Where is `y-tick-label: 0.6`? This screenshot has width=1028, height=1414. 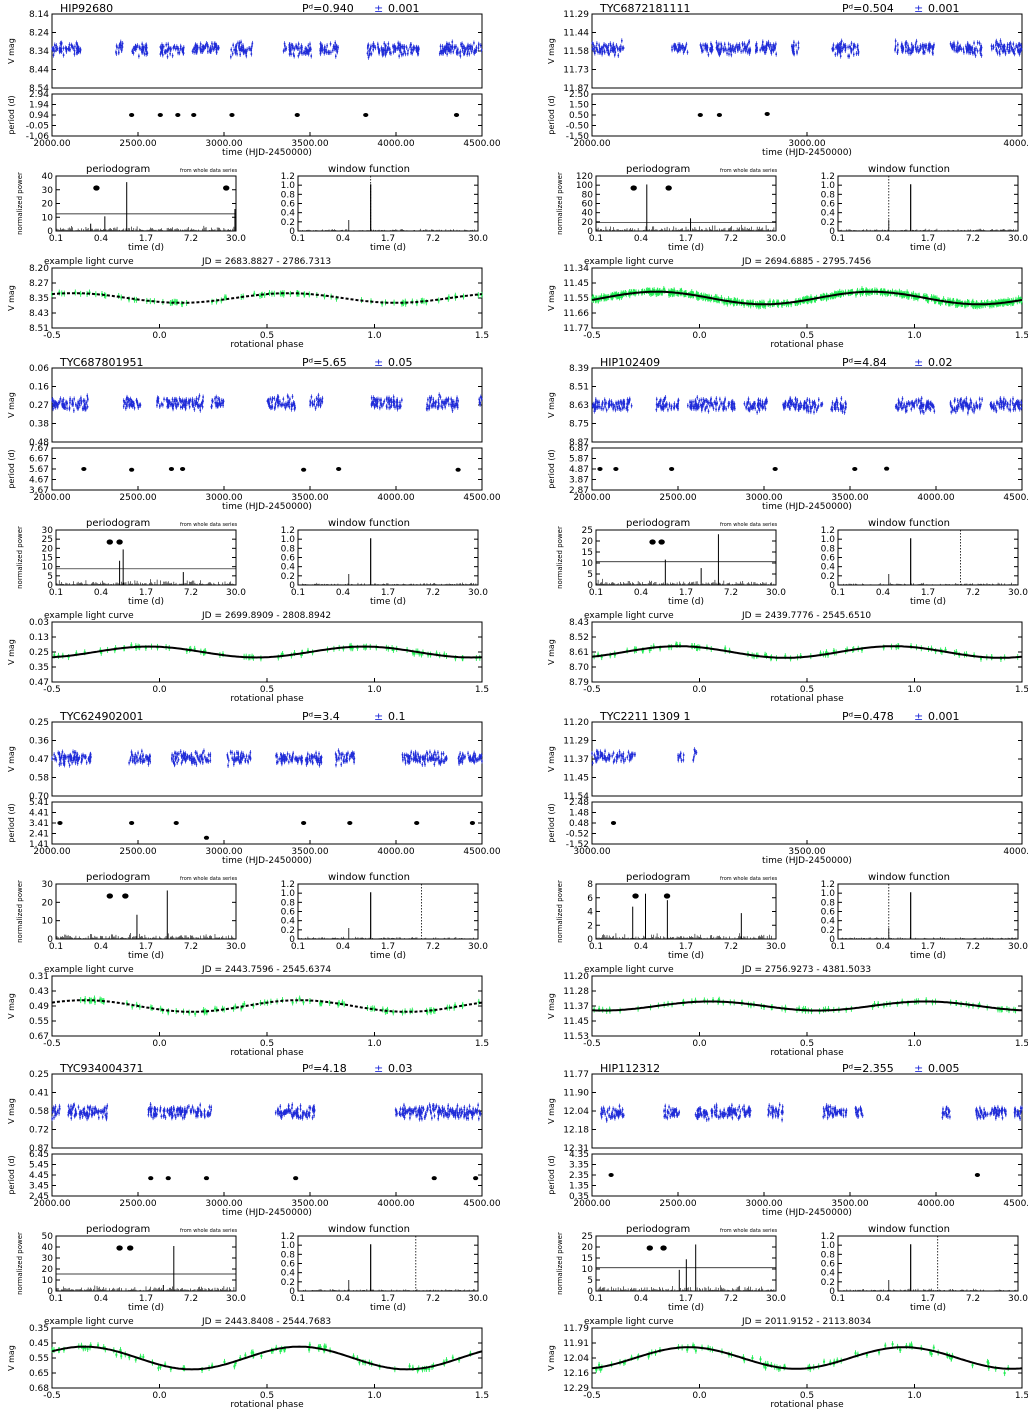
y-tick-label: 0.6 is located at coordinates (288, 205).